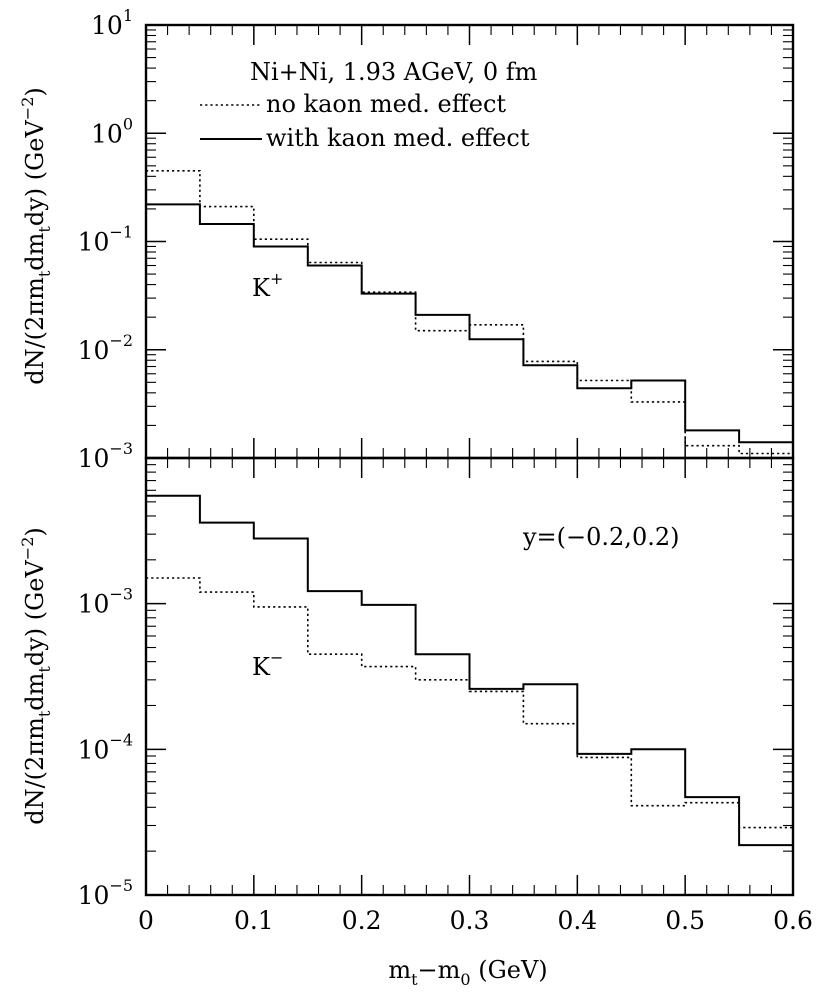 This screenshot has height=993, width=817. Describe the element at coordinates (685, 920) in the screenshot. I see `x-tick-label: 0.5` at that location.